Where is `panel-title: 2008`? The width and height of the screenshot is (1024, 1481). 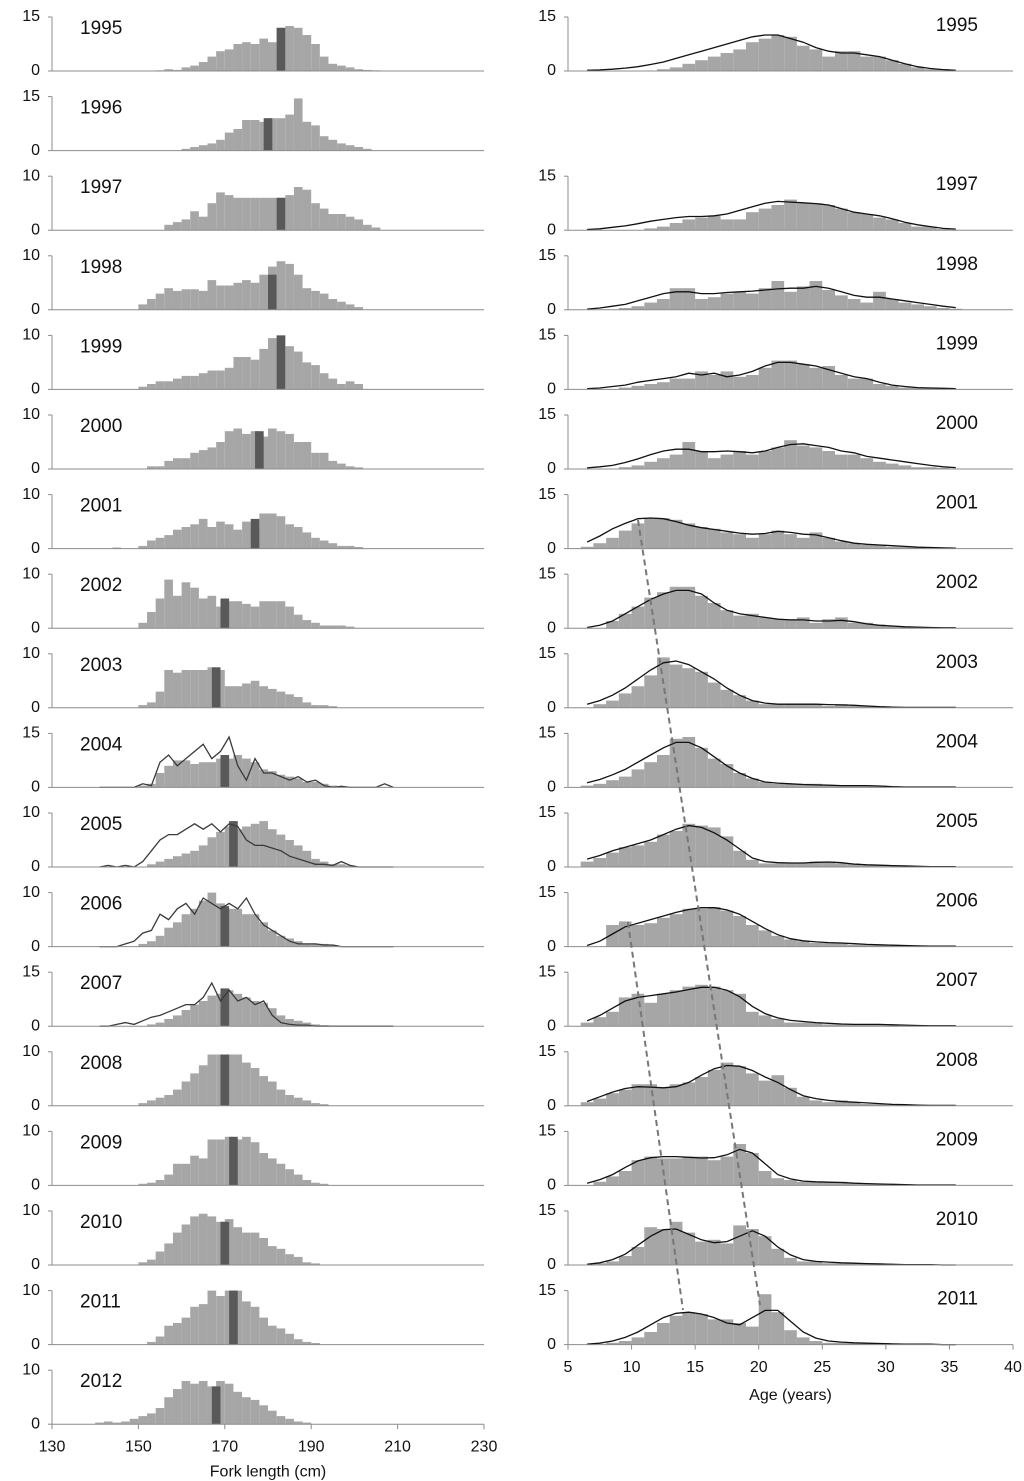
panel-title: 2008 is located at coordinates (101, 1063).